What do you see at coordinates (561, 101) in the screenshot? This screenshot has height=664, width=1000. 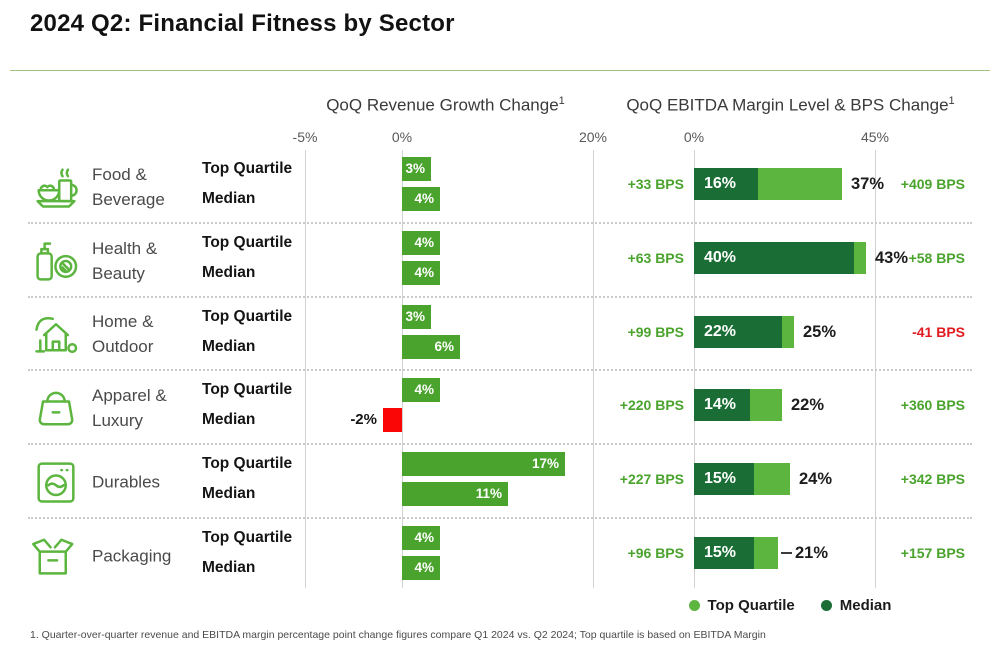 I see `revenue-panel-title-footnote-marker: 1` at bounding box center [561, 101].